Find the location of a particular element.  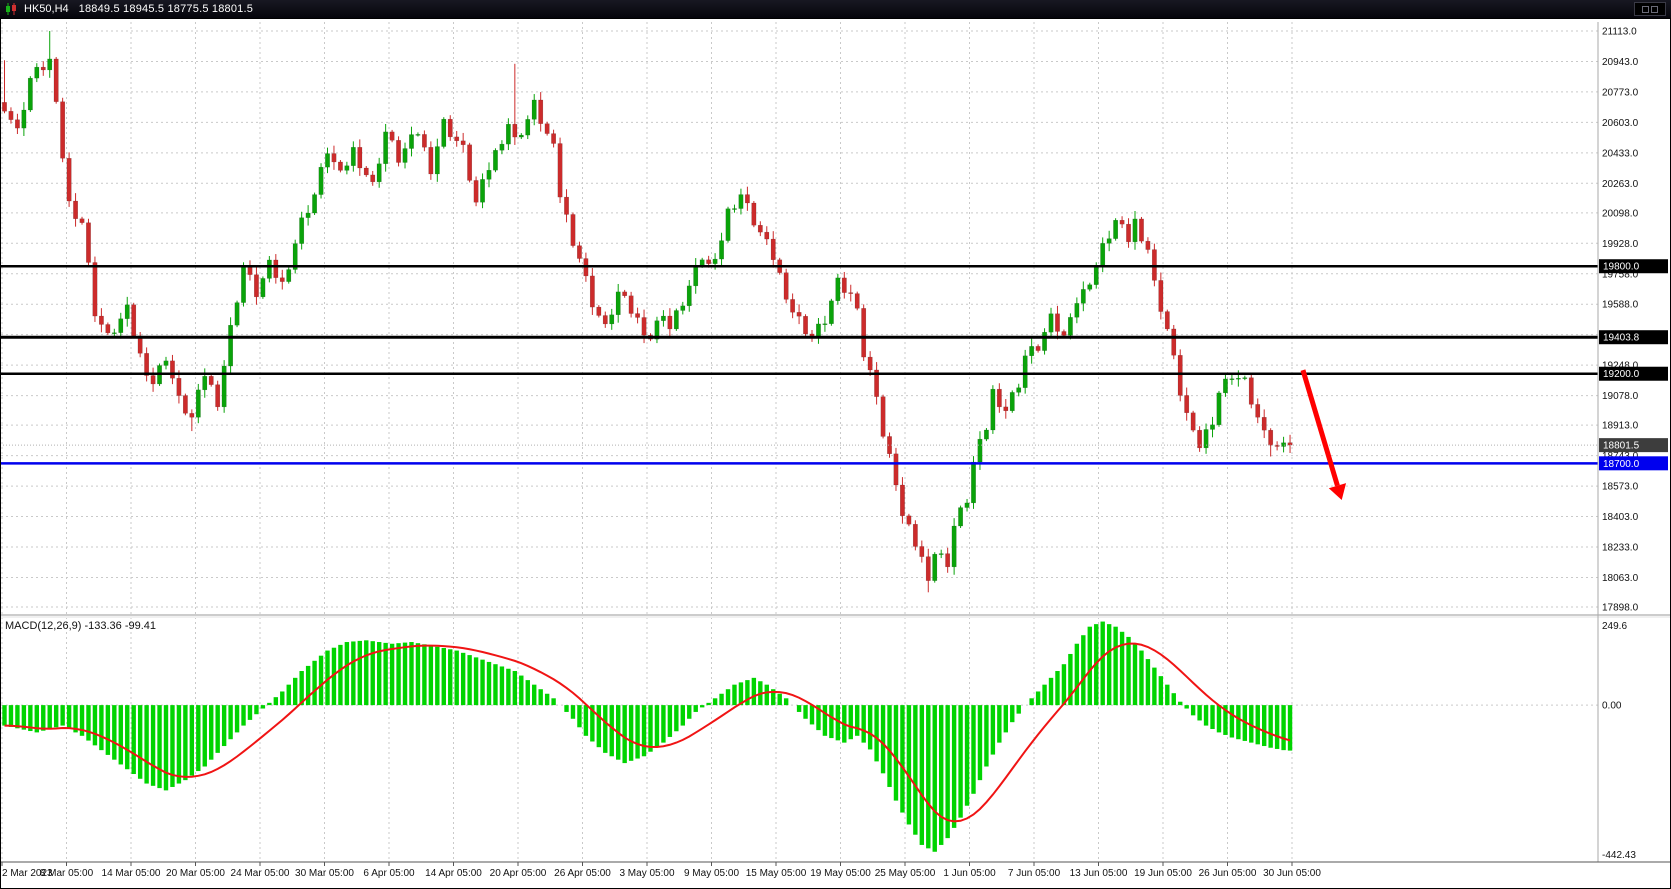

svg-text: 26 Apr 05:00 is located at coordinates (582, 873).